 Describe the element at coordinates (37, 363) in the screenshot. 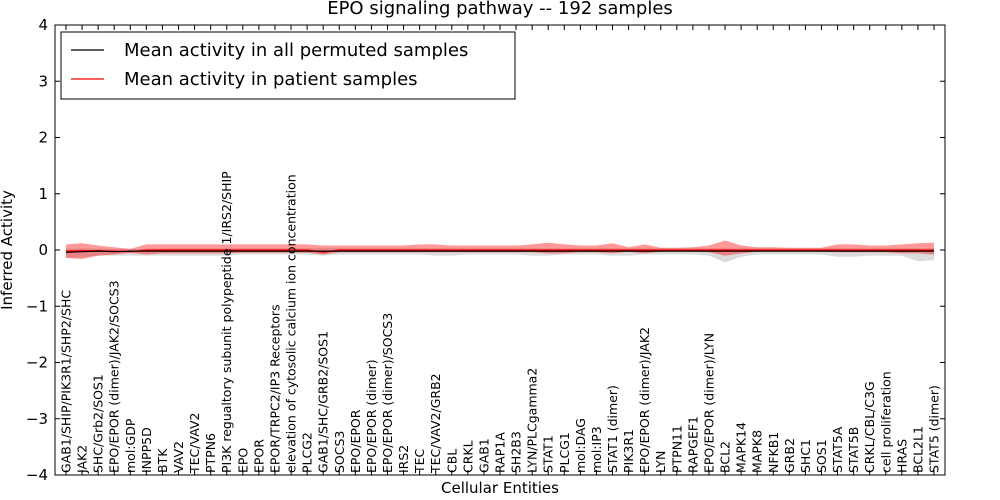

I see `y-tick-label: −2` at that location.